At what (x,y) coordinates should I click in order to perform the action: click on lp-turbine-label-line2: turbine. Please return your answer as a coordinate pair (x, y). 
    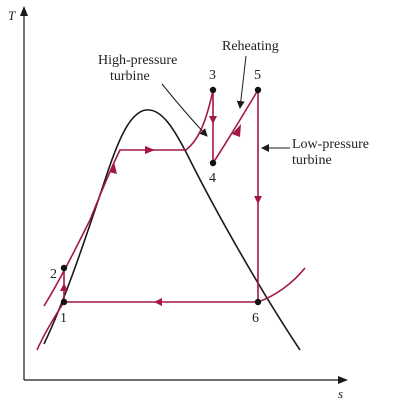
    Looking at the image, I should click on (312, 160).